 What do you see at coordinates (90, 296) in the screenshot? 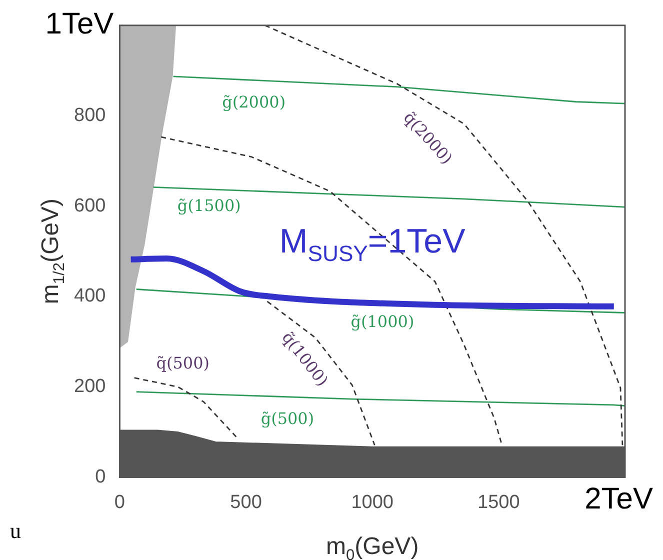
I see `y-tick-label: 400` at bounding box center [90, 296].